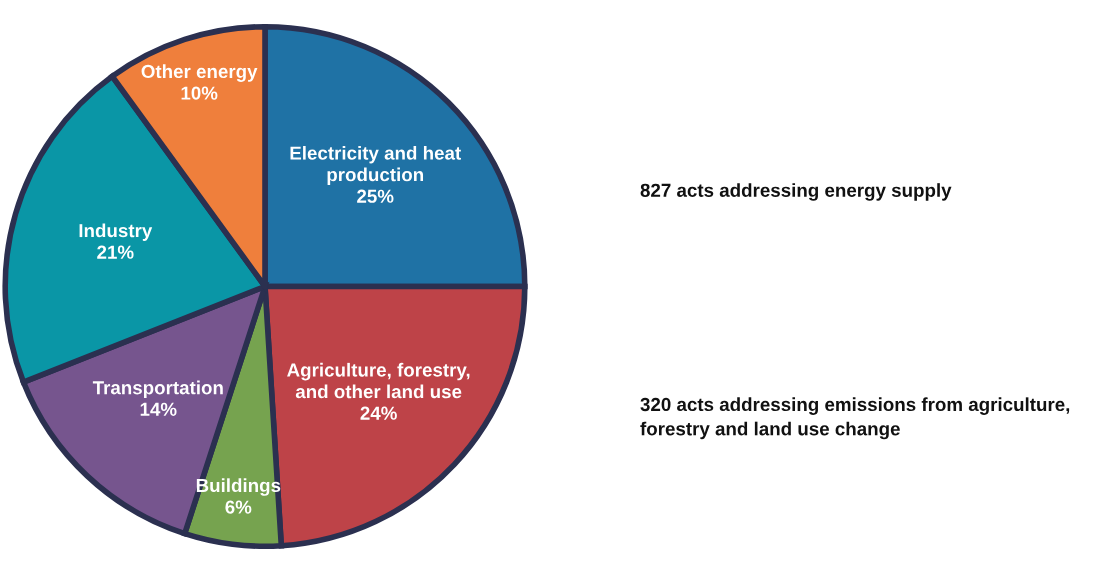 Image resolution: width=1119 pixels, height=573 pixels. What do you see at coordinates (375, 196) in the screenshot?
I see `data-label: 25%` at bounding box center [375, 196].